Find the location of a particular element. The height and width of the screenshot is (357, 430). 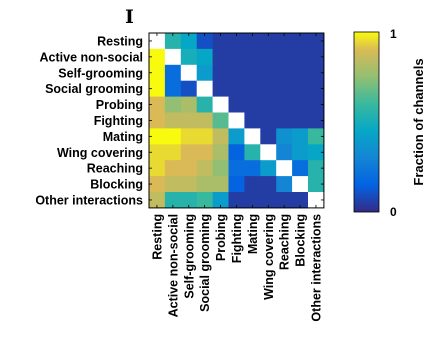

row-label: Social grooming is located at coordinates (94, 89).